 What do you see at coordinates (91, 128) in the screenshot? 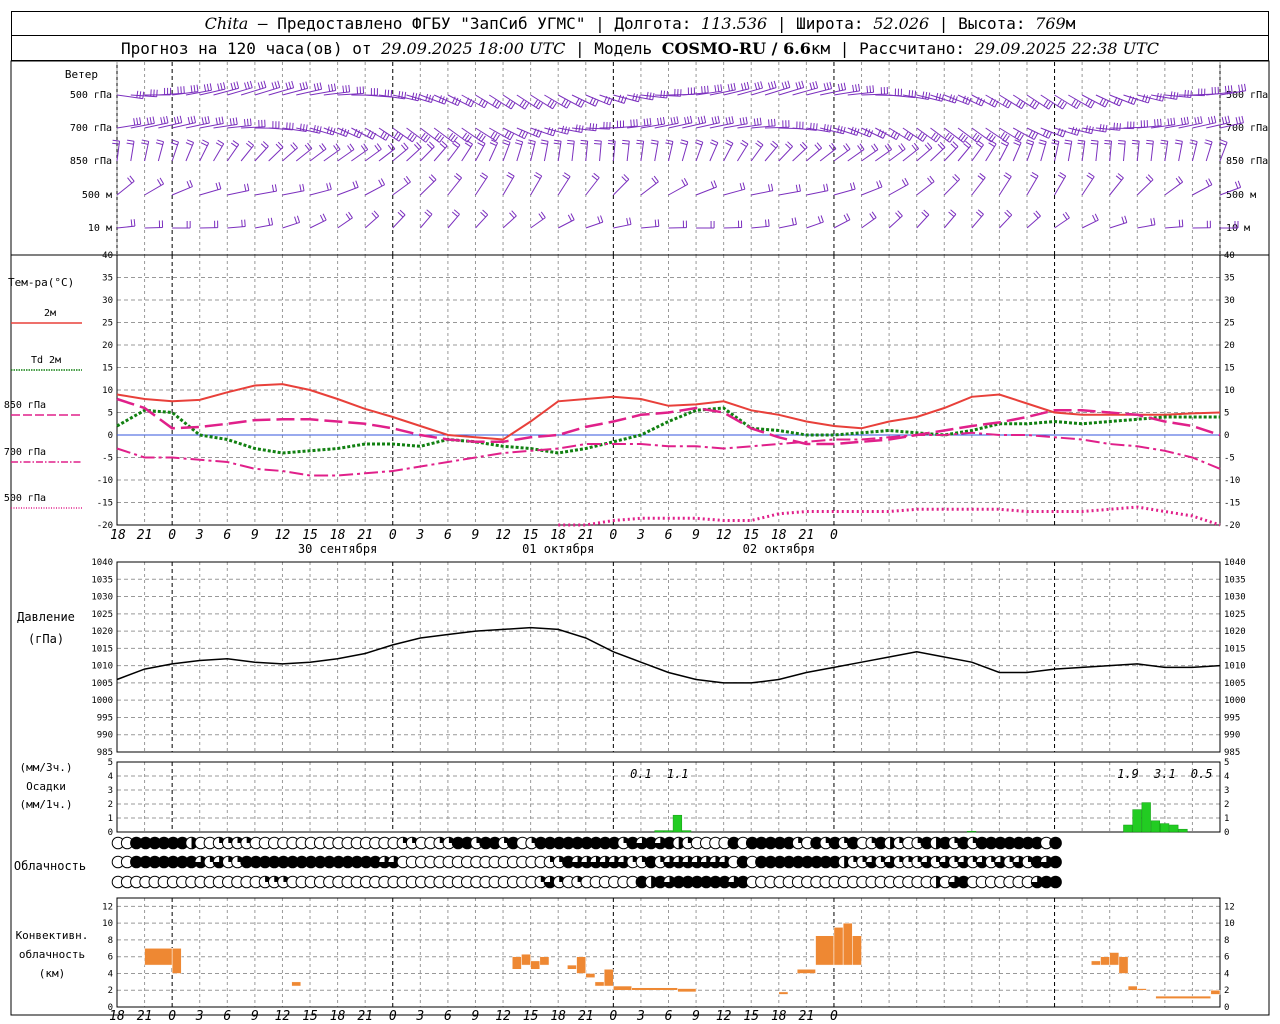
I see `wind-level-label-left: 700 гПа` at bounding box center [91, 128].